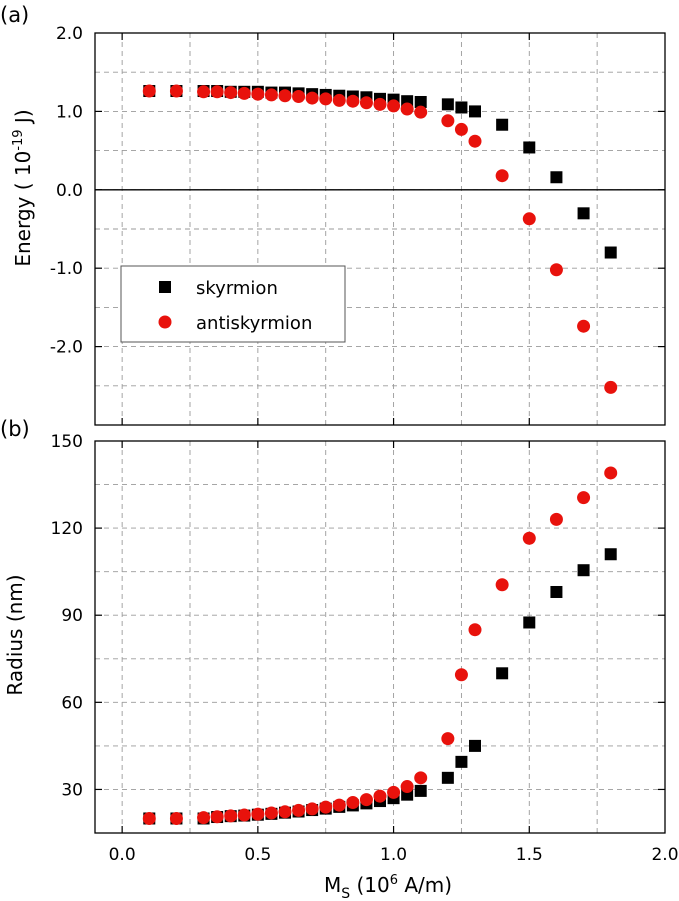 This screenshot has height=901, width=679. I want to click on panel-a-ylabel: Energy ( 10-19 J), so click(23, 187).